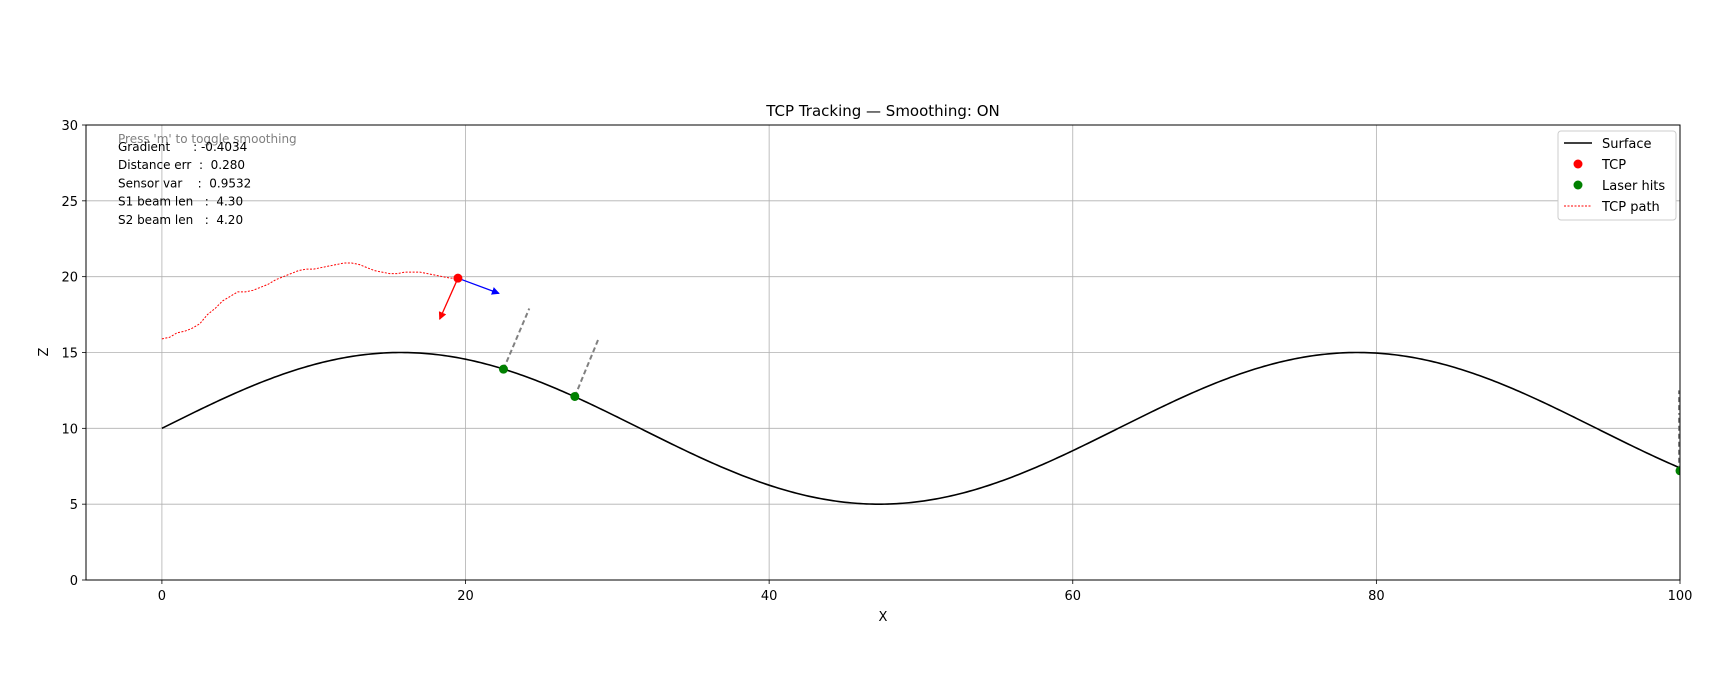 The height and width of the screenshot is (679, 1723). Describe the element at coordinates (69, 278) in the screenshot. I see `y-tick-label: 20` at that location.